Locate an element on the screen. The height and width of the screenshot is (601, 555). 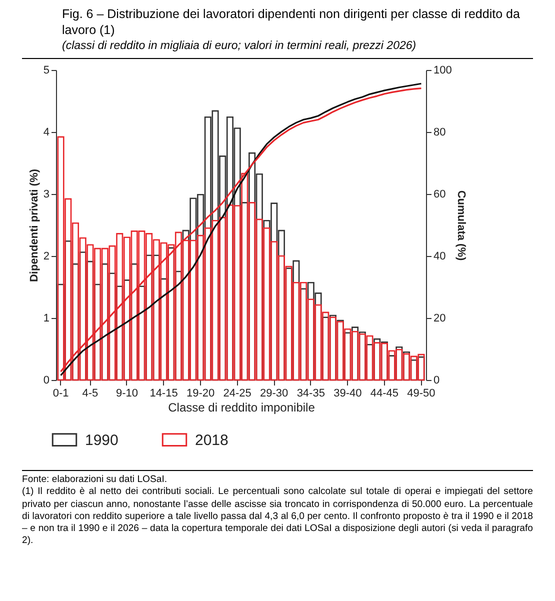
y2-tick-label: 20 is located at coordinates (440, 318).